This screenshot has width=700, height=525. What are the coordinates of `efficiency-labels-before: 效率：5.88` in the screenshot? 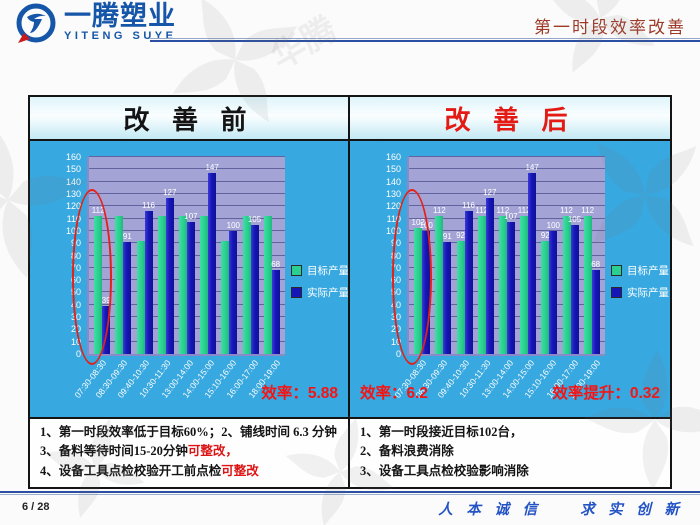 It's located at (189, 392).